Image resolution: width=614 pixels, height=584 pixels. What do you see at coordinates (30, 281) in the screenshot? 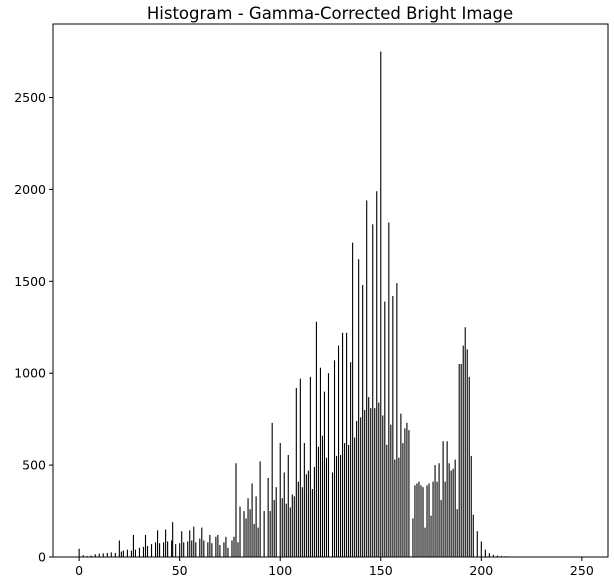
I see `y-tick-label: 1500` at bounding box center [30, 281].